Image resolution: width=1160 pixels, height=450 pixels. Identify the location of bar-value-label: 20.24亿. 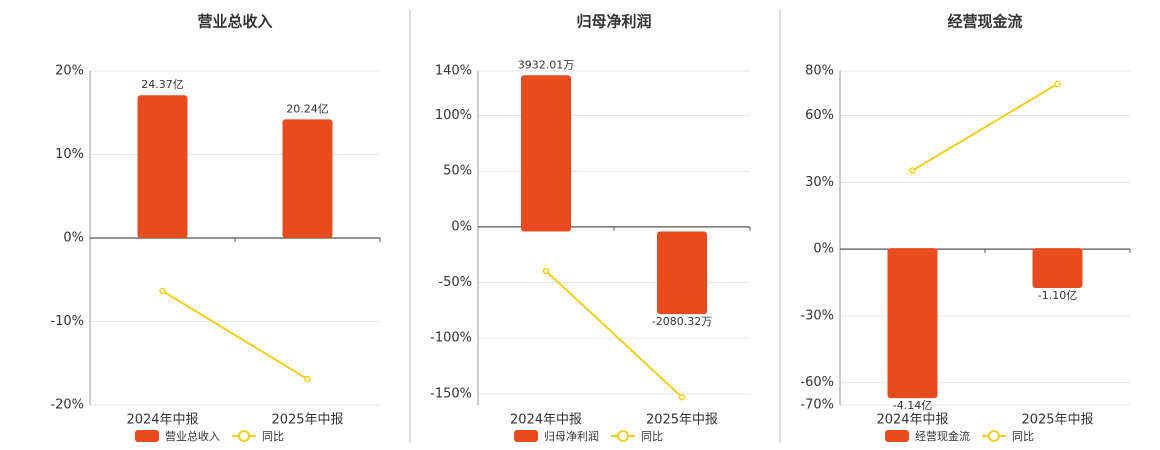
(307, 108).